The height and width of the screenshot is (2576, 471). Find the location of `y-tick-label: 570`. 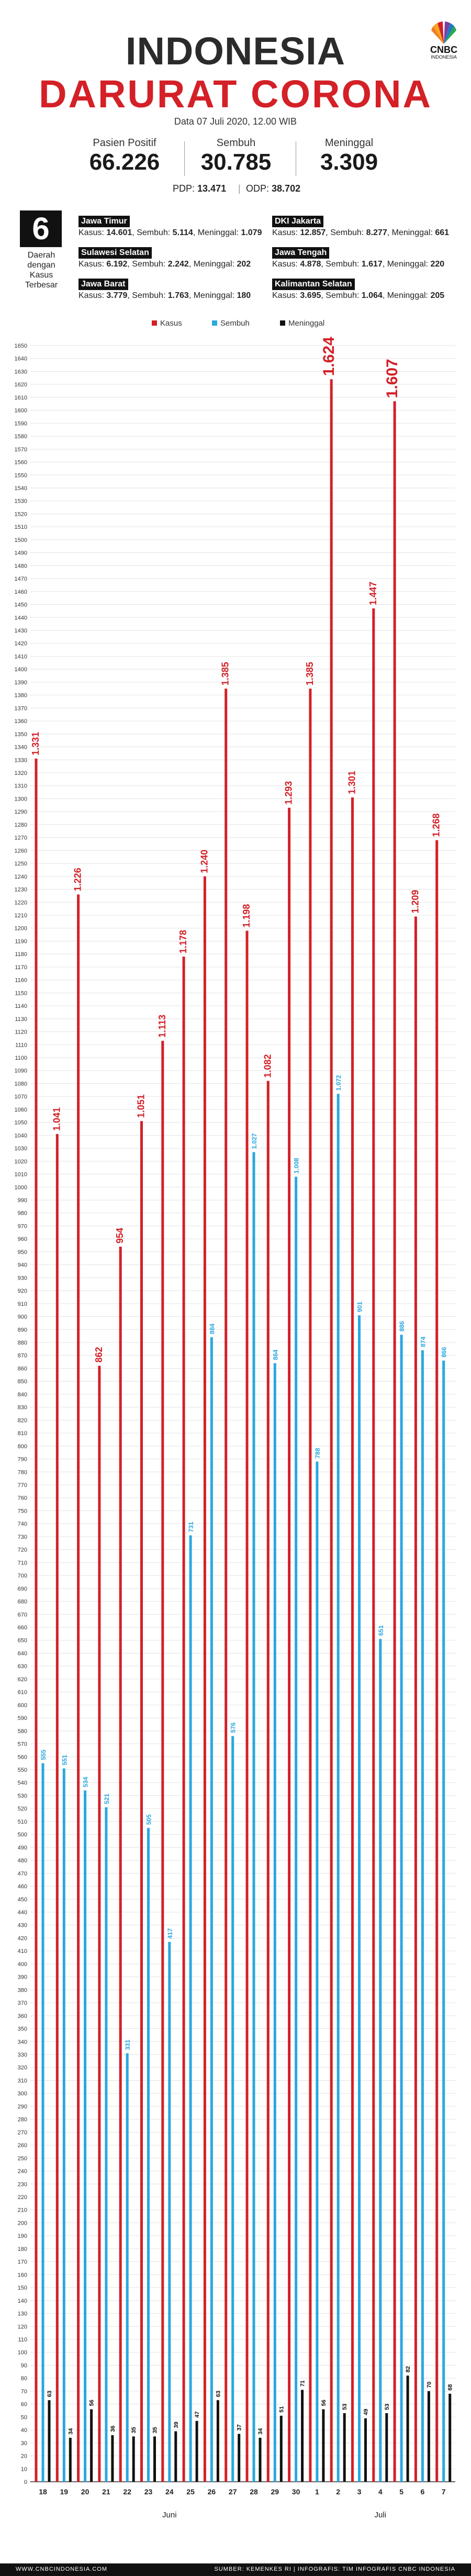

y-tick-label: 570 is located at coordinates (22, 1744).